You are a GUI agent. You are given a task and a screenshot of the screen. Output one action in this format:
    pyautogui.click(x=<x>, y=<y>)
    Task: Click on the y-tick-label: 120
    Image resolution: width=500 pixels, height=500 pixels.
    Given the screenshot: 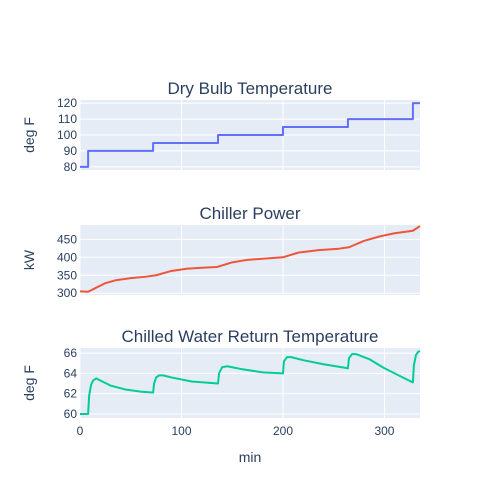 What is the action you would take?
    pyautogui.click(x=67, y=103)
    